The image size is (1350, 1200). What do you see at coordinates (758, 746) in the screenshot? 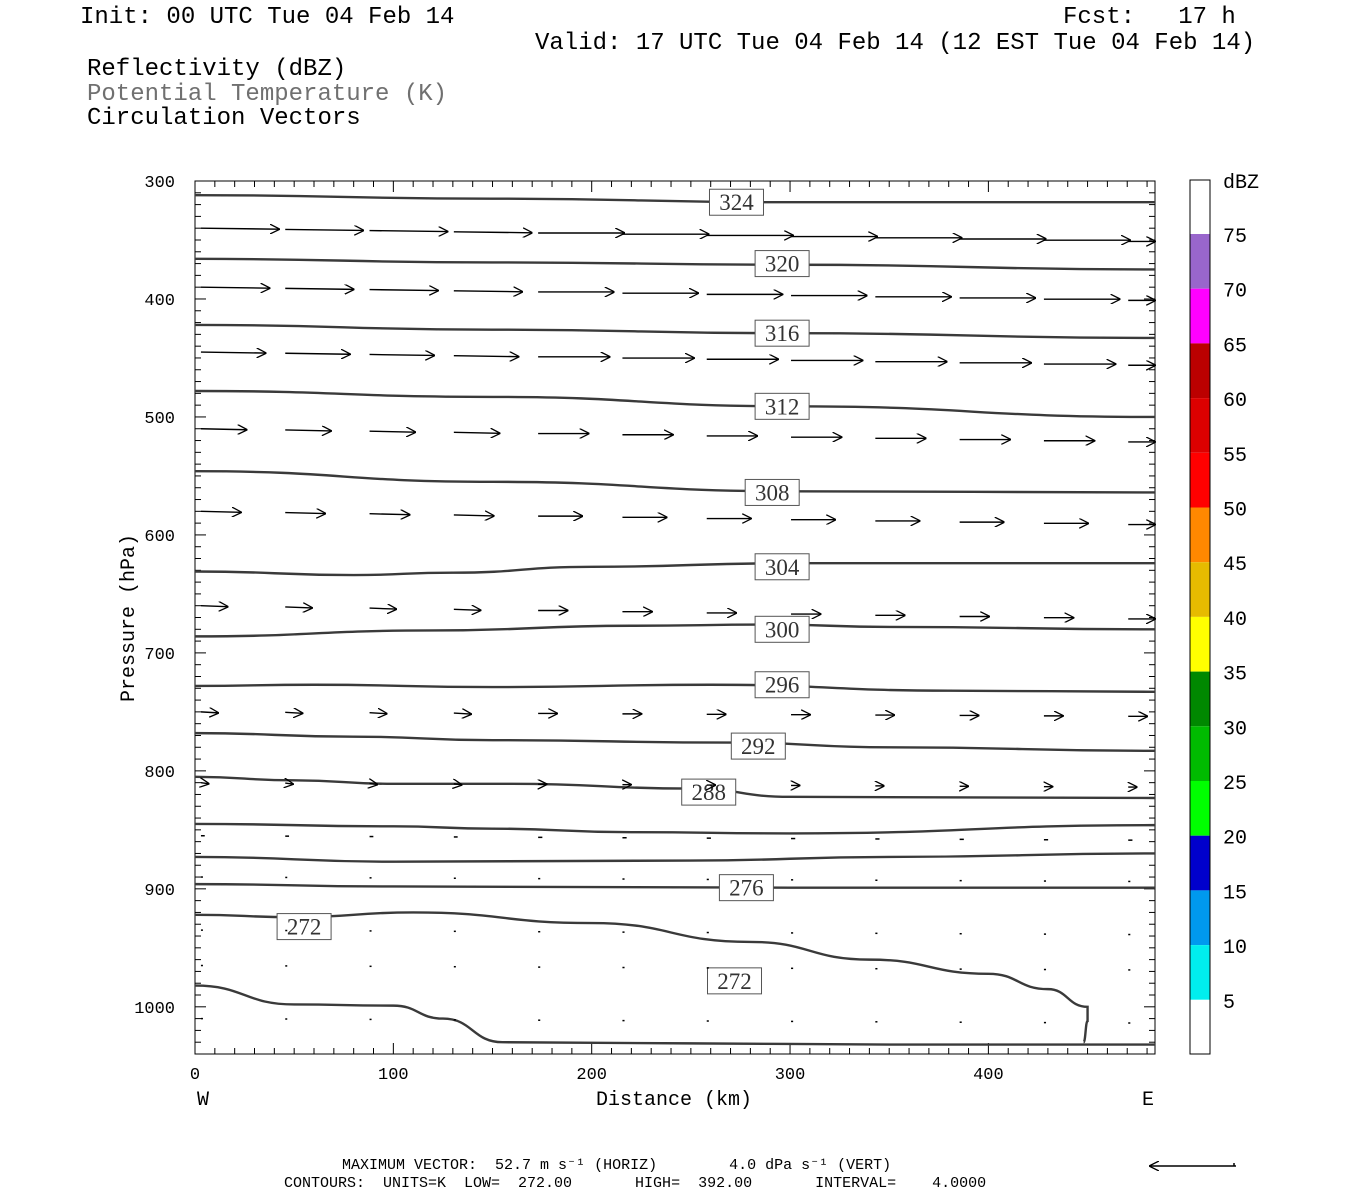
I see `theta-contour-label: 292` at bounding box center [758, 746].